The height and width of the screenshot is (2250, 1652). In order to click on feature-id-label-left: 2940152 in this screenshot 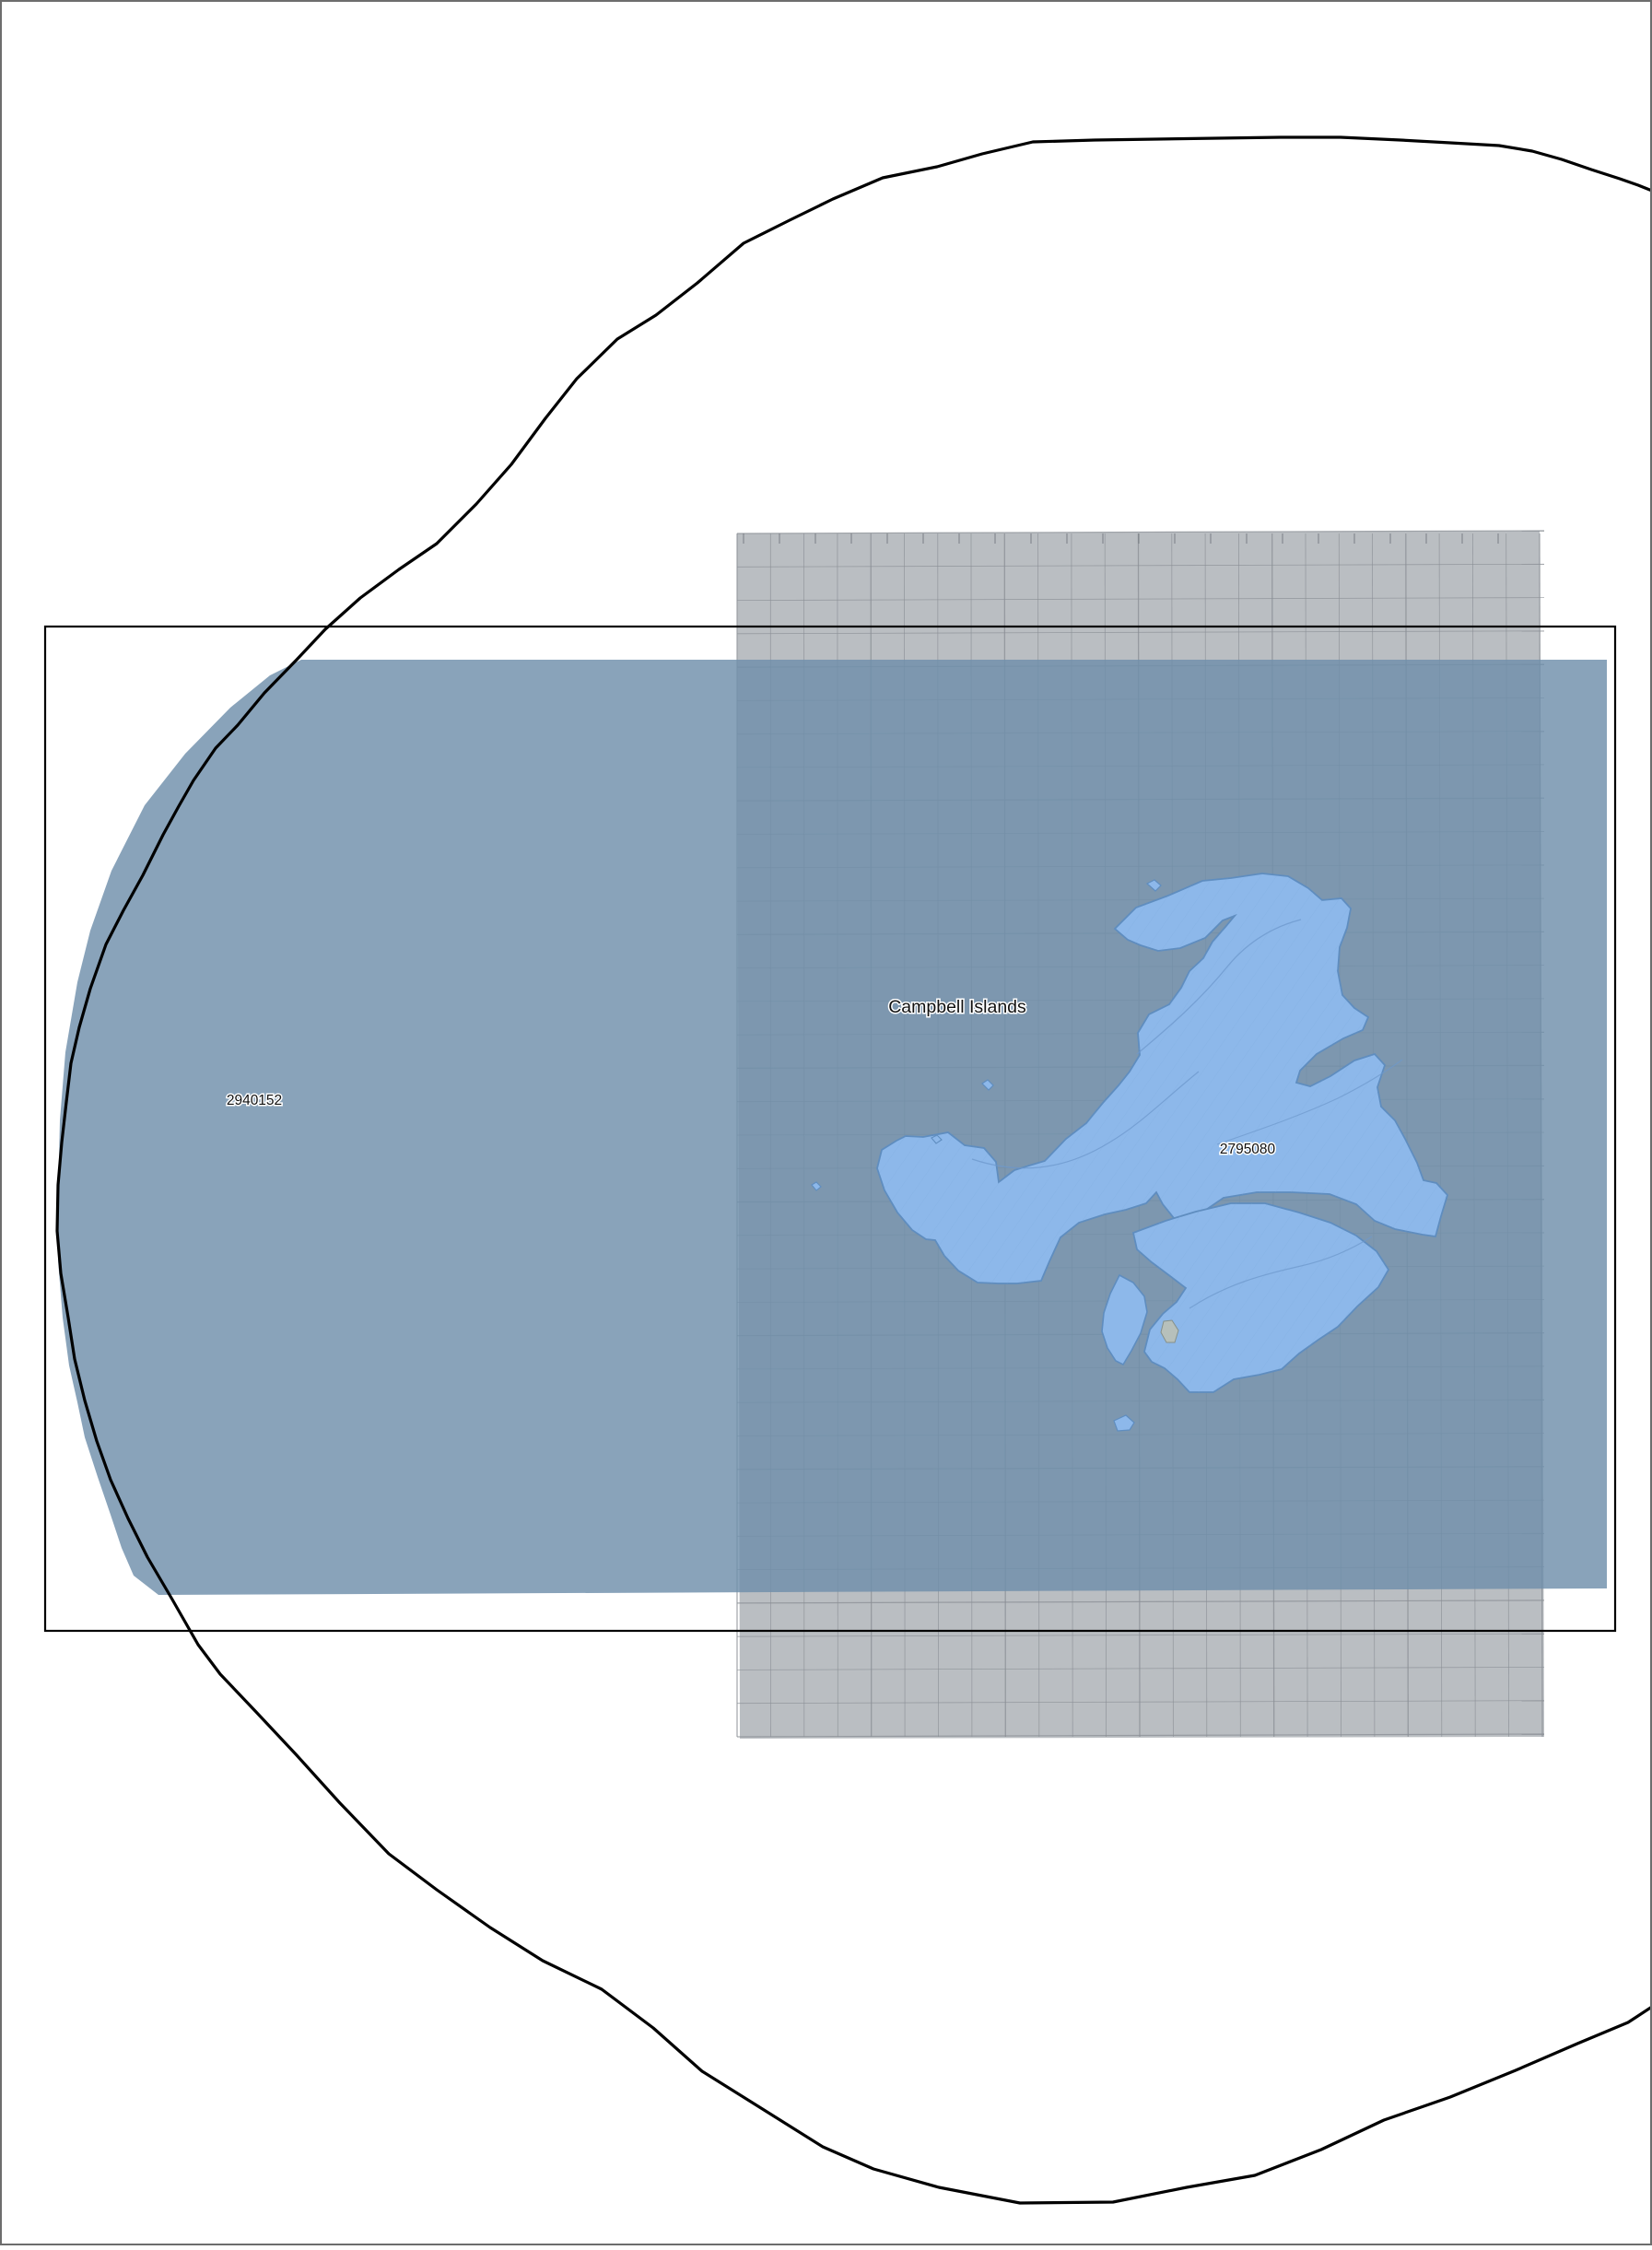, I will do `click(254, 1100)`.